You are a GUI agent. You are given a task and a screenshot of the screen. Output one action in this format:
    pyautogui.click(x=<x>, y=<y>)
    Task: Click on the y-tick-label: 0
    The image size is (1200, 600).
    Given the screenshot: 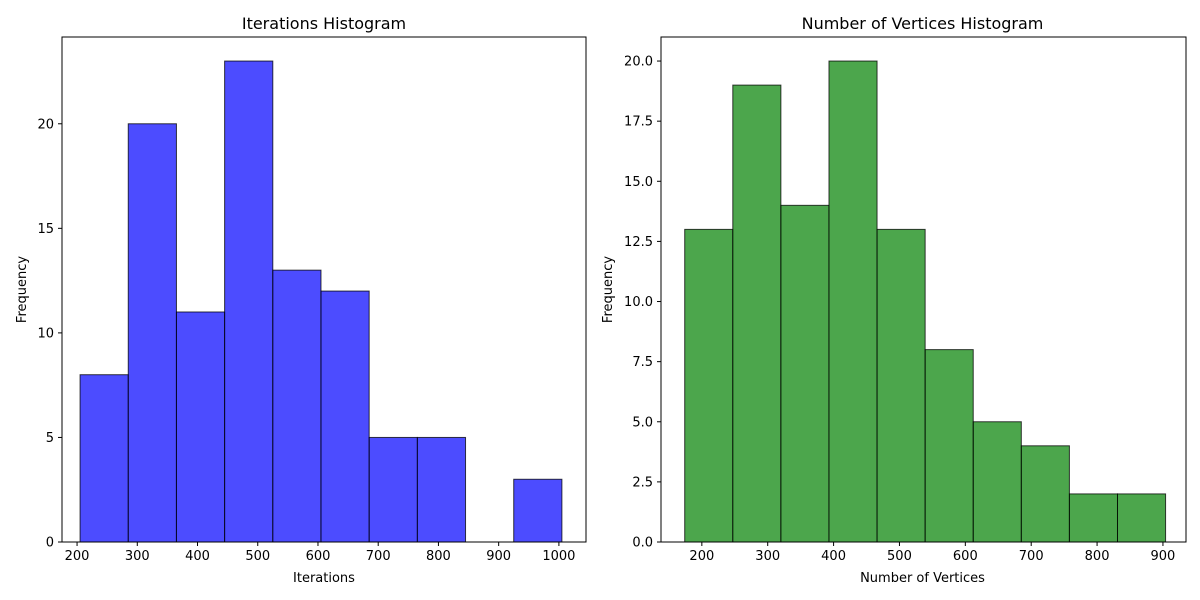 What is the action you would take?
    pyautogui.click(x=50, y=543)
    